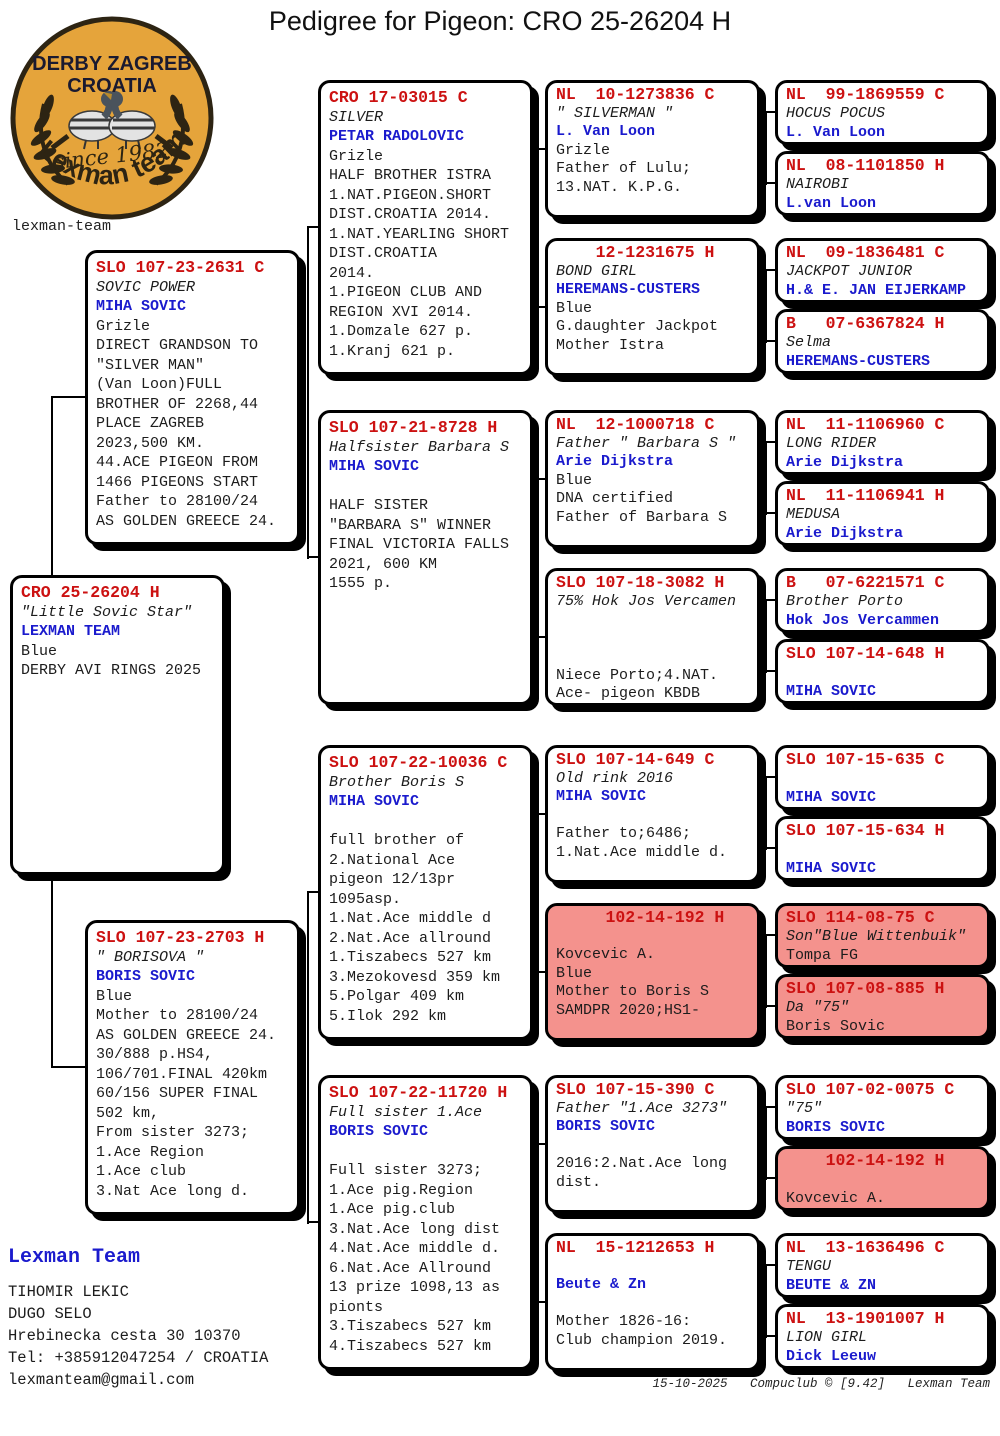 Image resolution: width=1000 pixels, height=1436 pixels. I want to click on pigeon-name: Son"Blue Wittenbuik", so click(876, 936).